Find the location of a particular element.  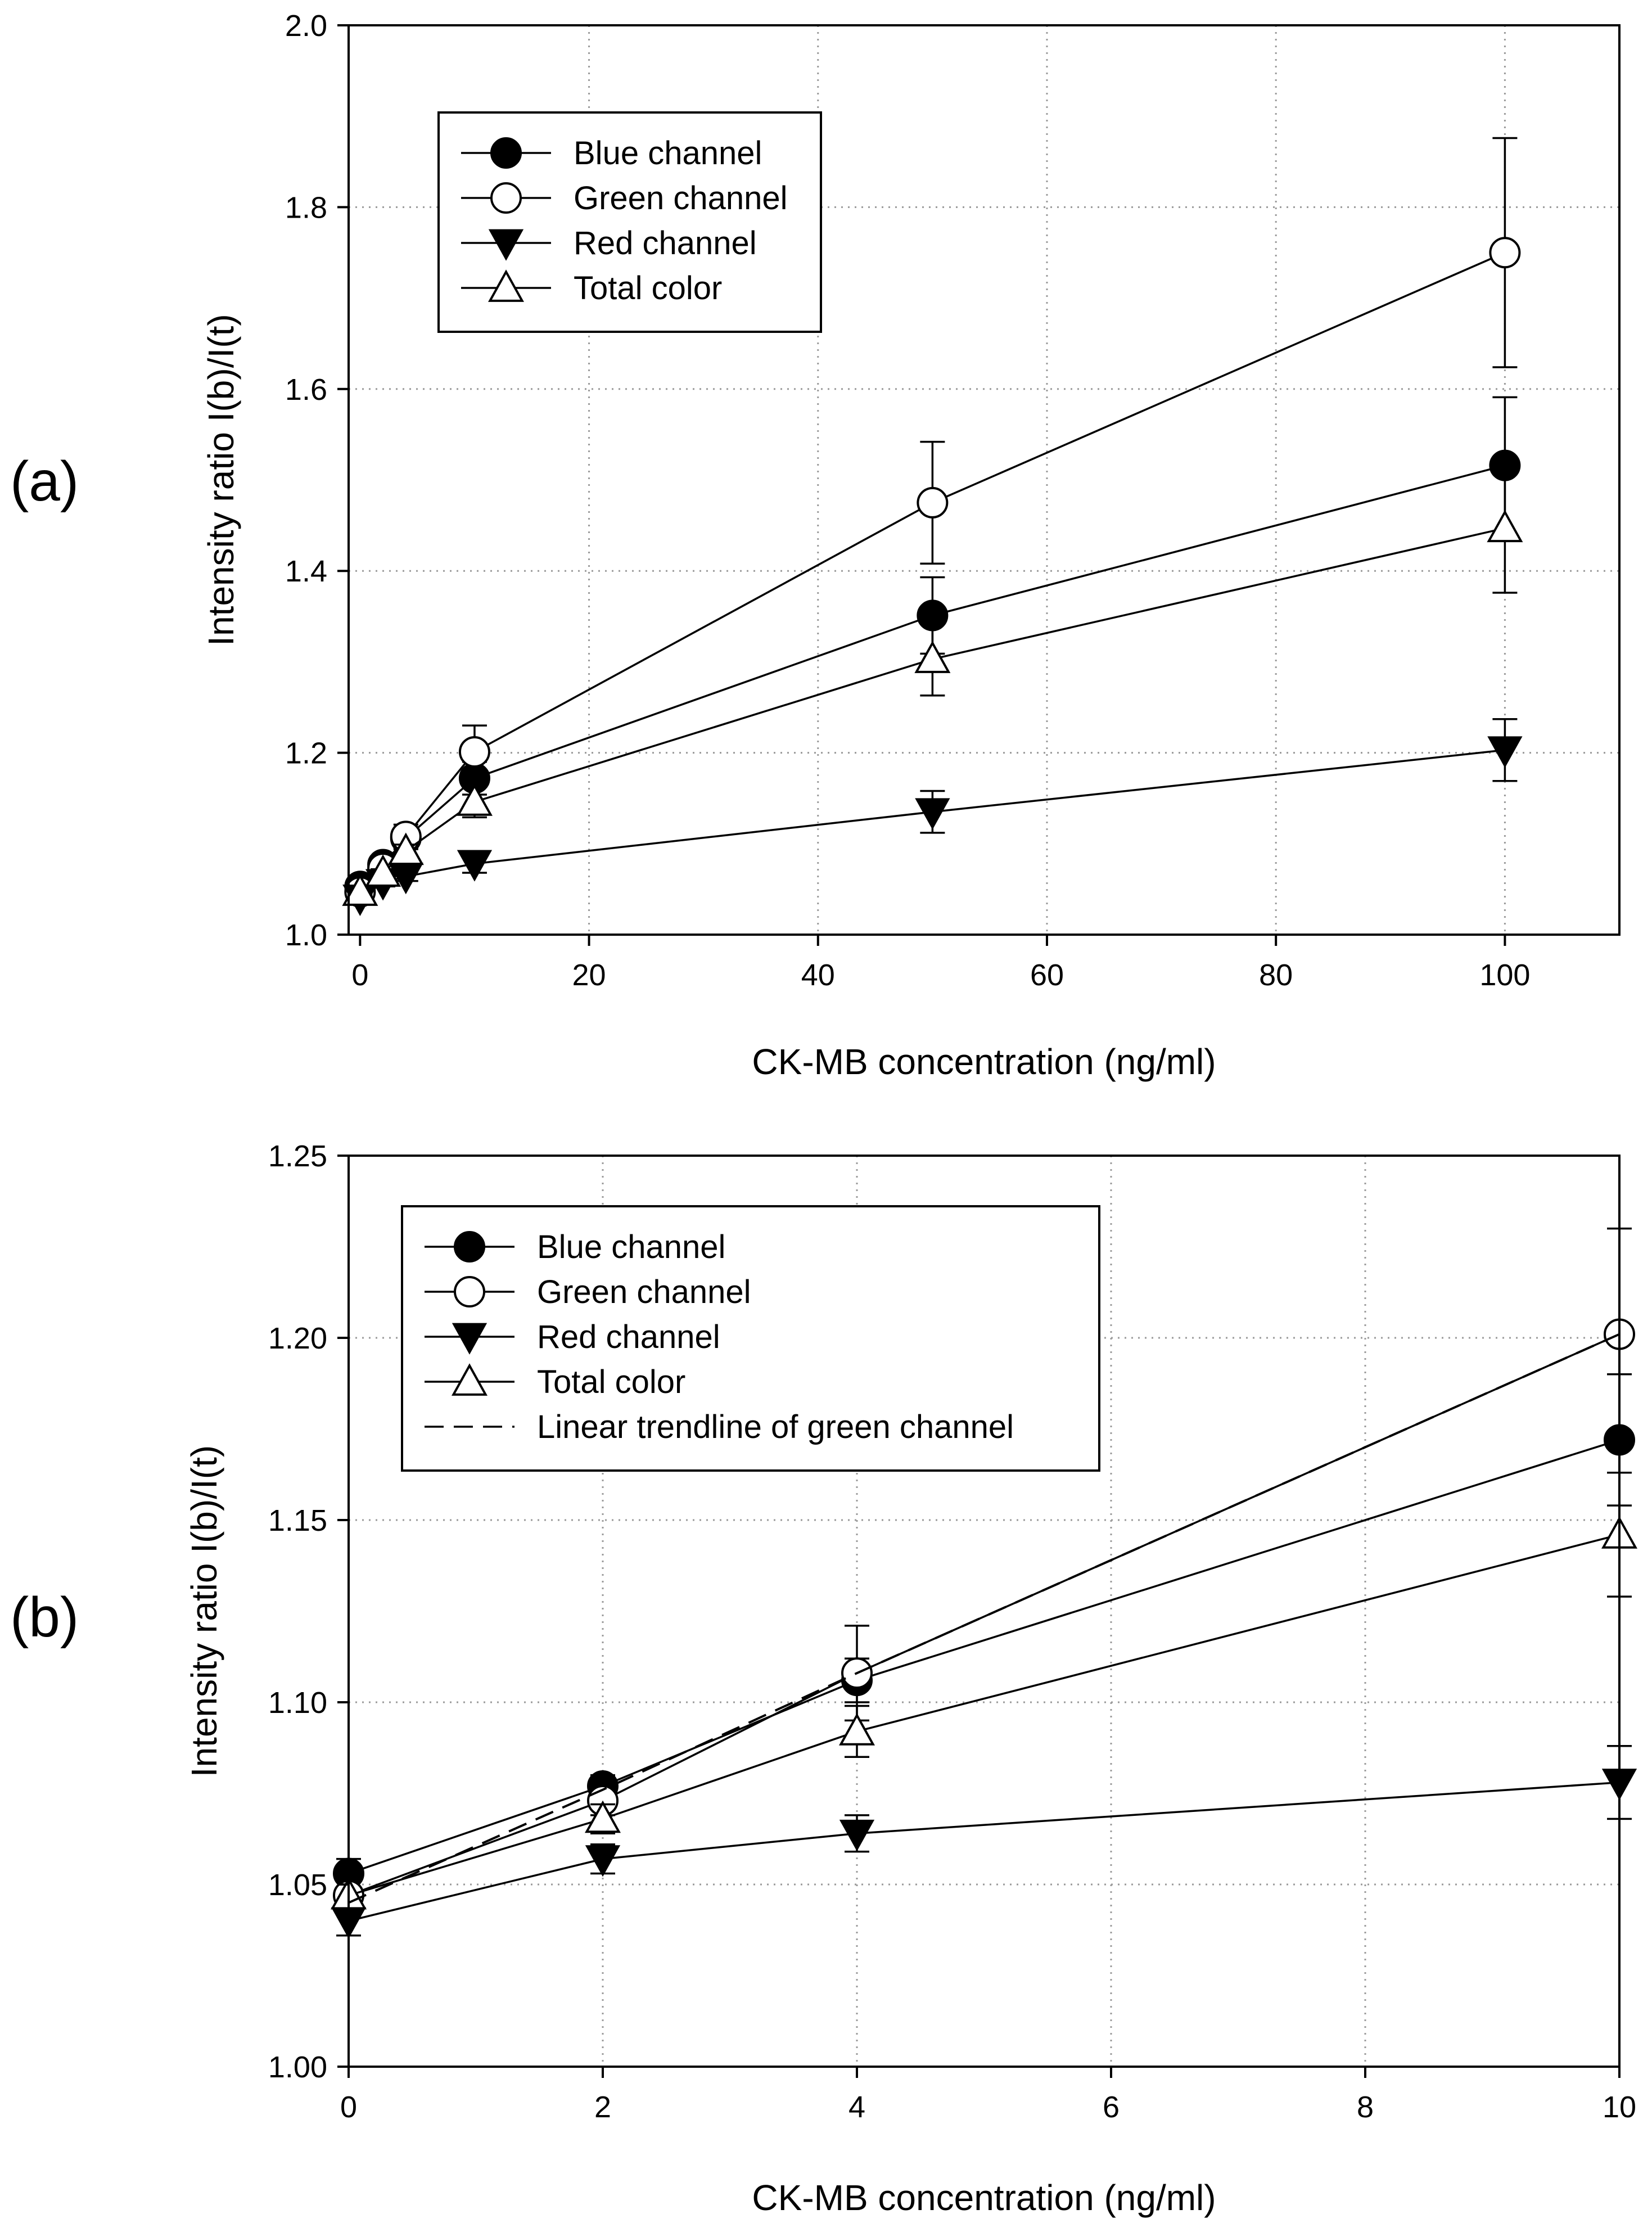

y-tick-label: 1.8 is located at coordinates (306, 208).